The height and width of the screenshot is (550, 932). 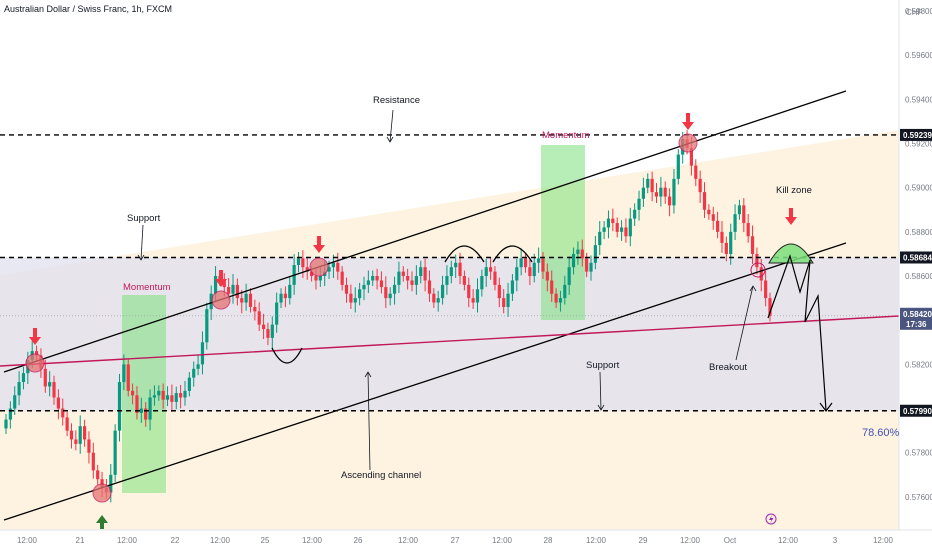 What do you see at coordinates (918, 276) in the screenshot?
I see `price-tick-label: 0.58600` at bounding box center [918, 276].